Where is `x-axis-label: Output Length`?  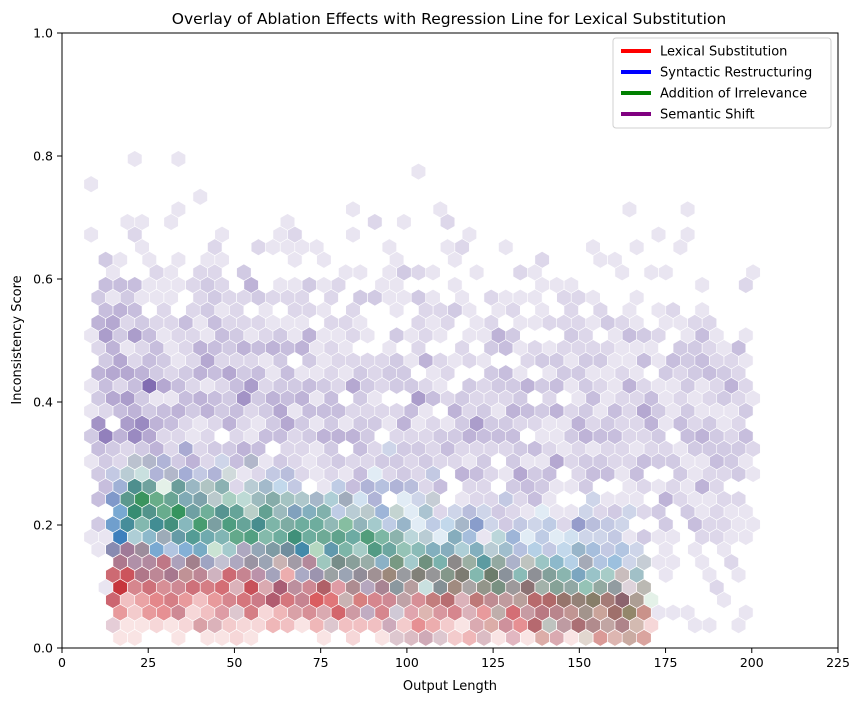
x-axis-label: Output Length is located at coordinates (450, 686).